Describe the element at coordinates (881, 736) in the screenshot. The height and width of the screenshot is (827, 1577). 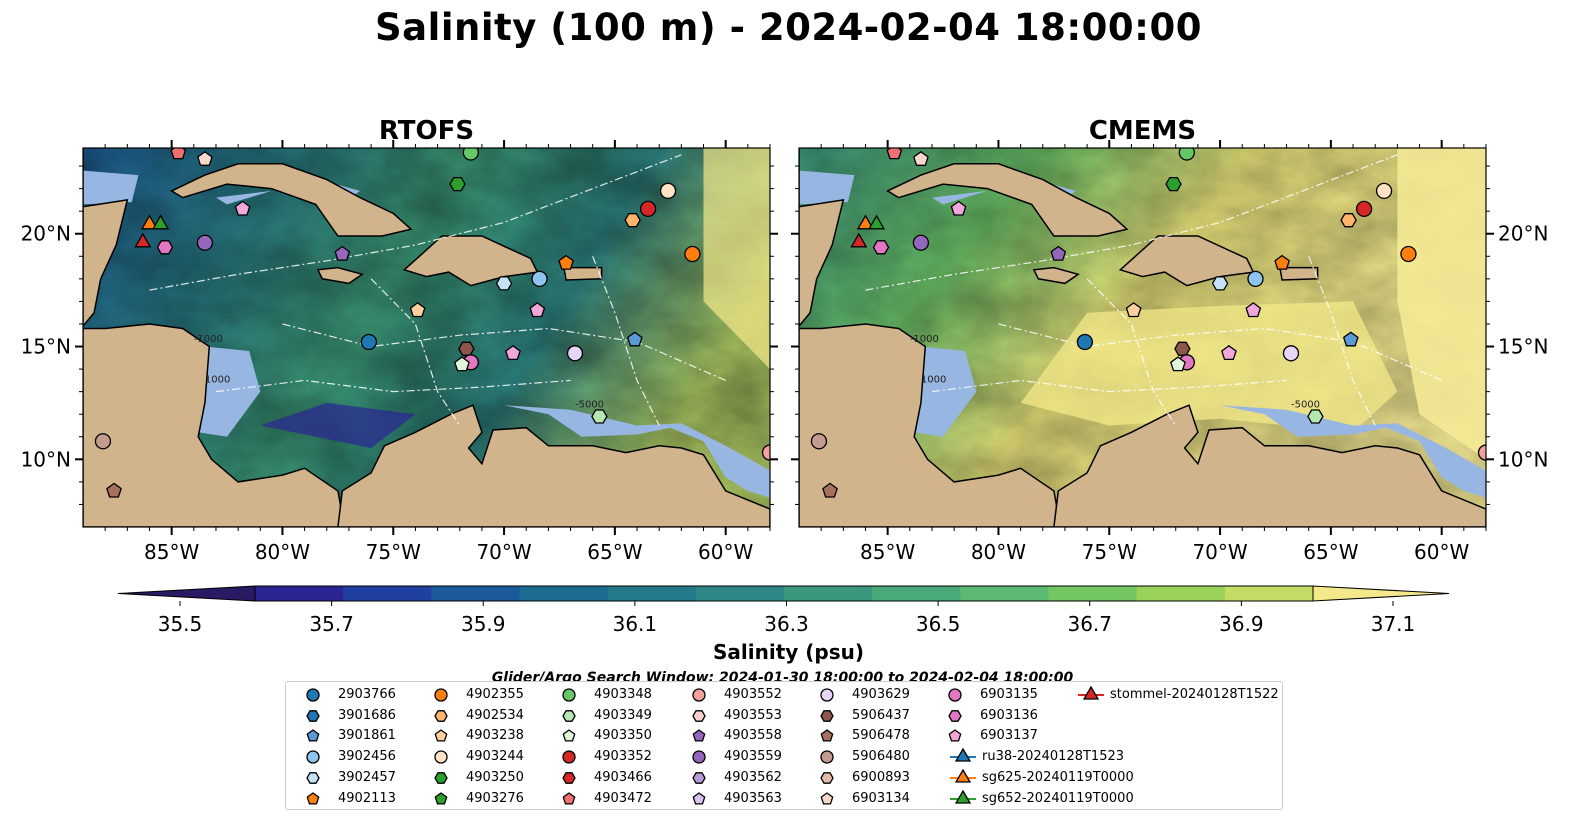
I see `legend-label: 5906478` at that location.